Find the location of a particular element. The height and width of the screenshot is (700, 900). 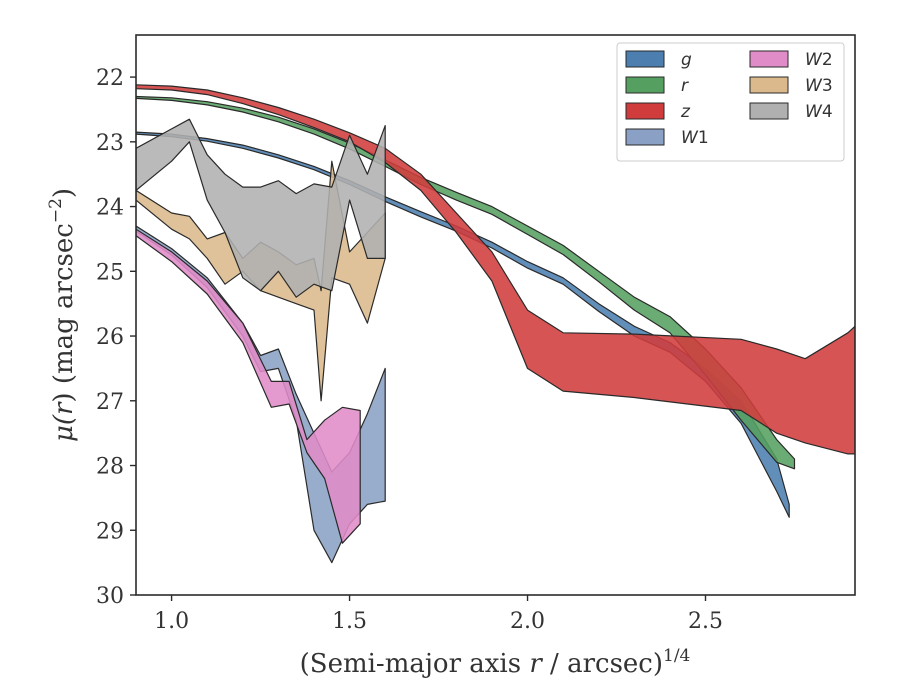

y-axis-label-mu: μ( is located at coordinates (64, 428).